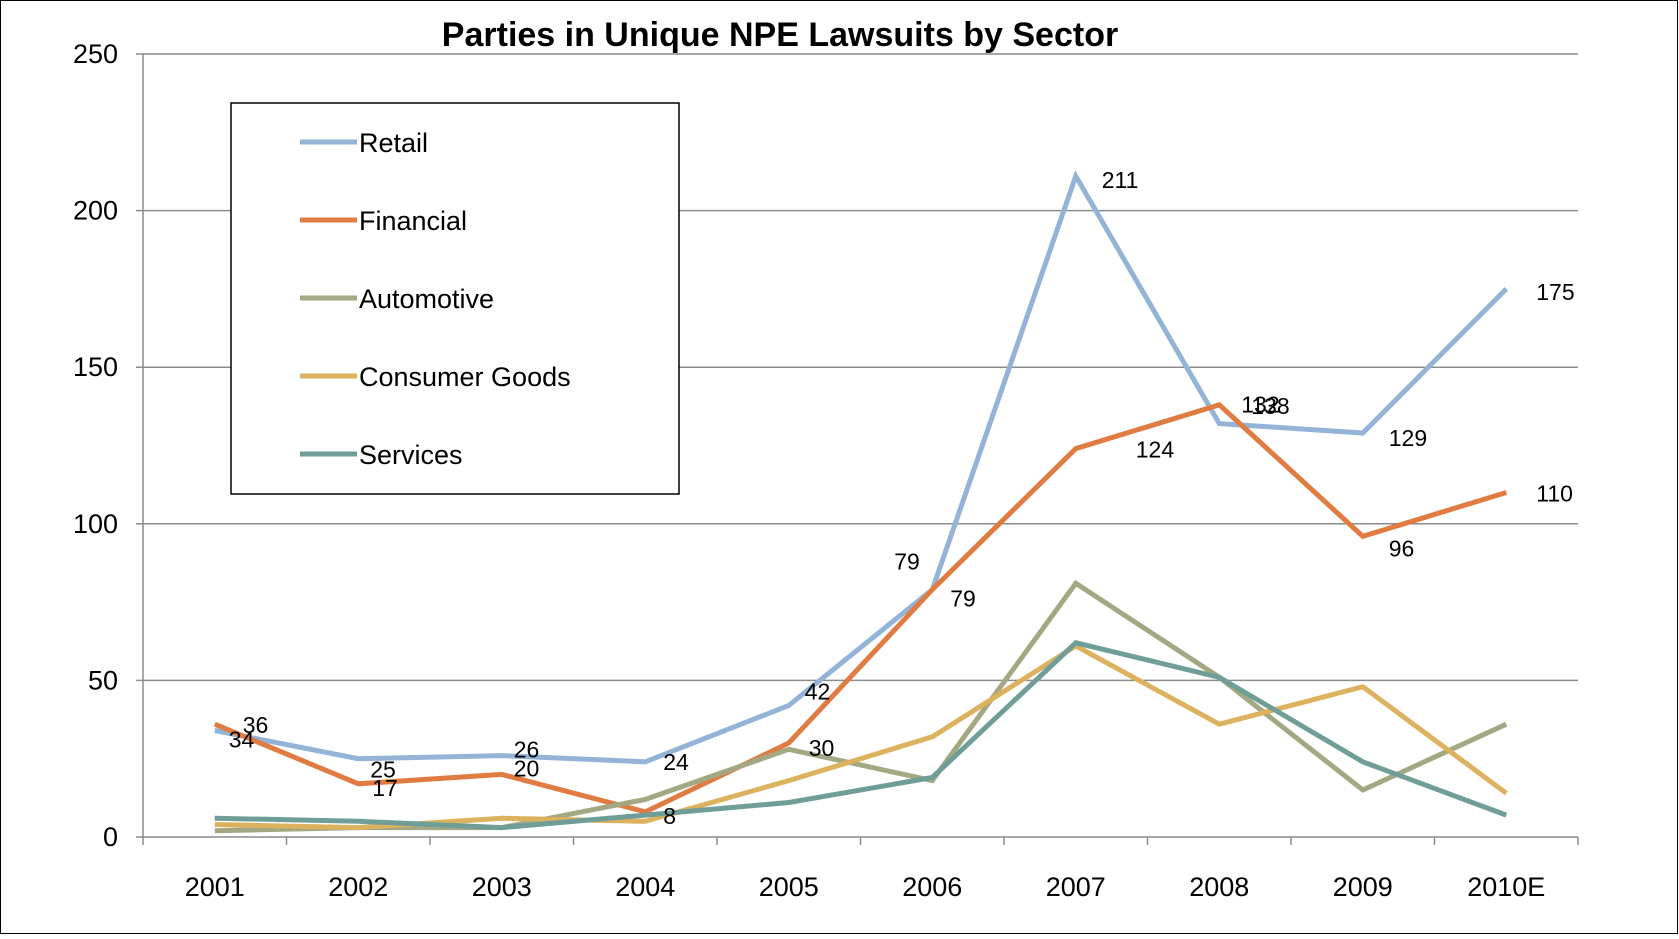 Image resolution: width=1679 pixels, height=939 pixels. Describe the element at coordinates (1506, 887) in the screenshot. I see `x-tick-label: 2010E` at that location.